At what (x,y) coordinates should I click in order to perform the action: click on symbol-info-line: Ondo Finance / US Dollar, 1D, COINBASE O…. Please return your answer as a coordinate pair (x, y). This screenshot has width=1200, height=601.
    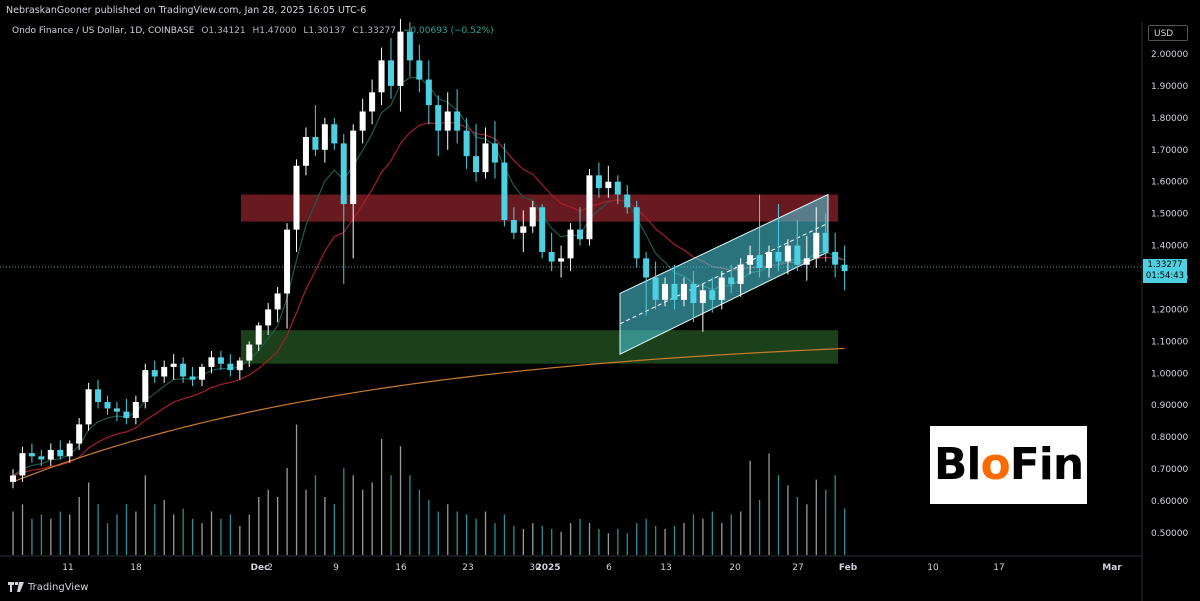
    Looking at the image, I should click on (255, 31).